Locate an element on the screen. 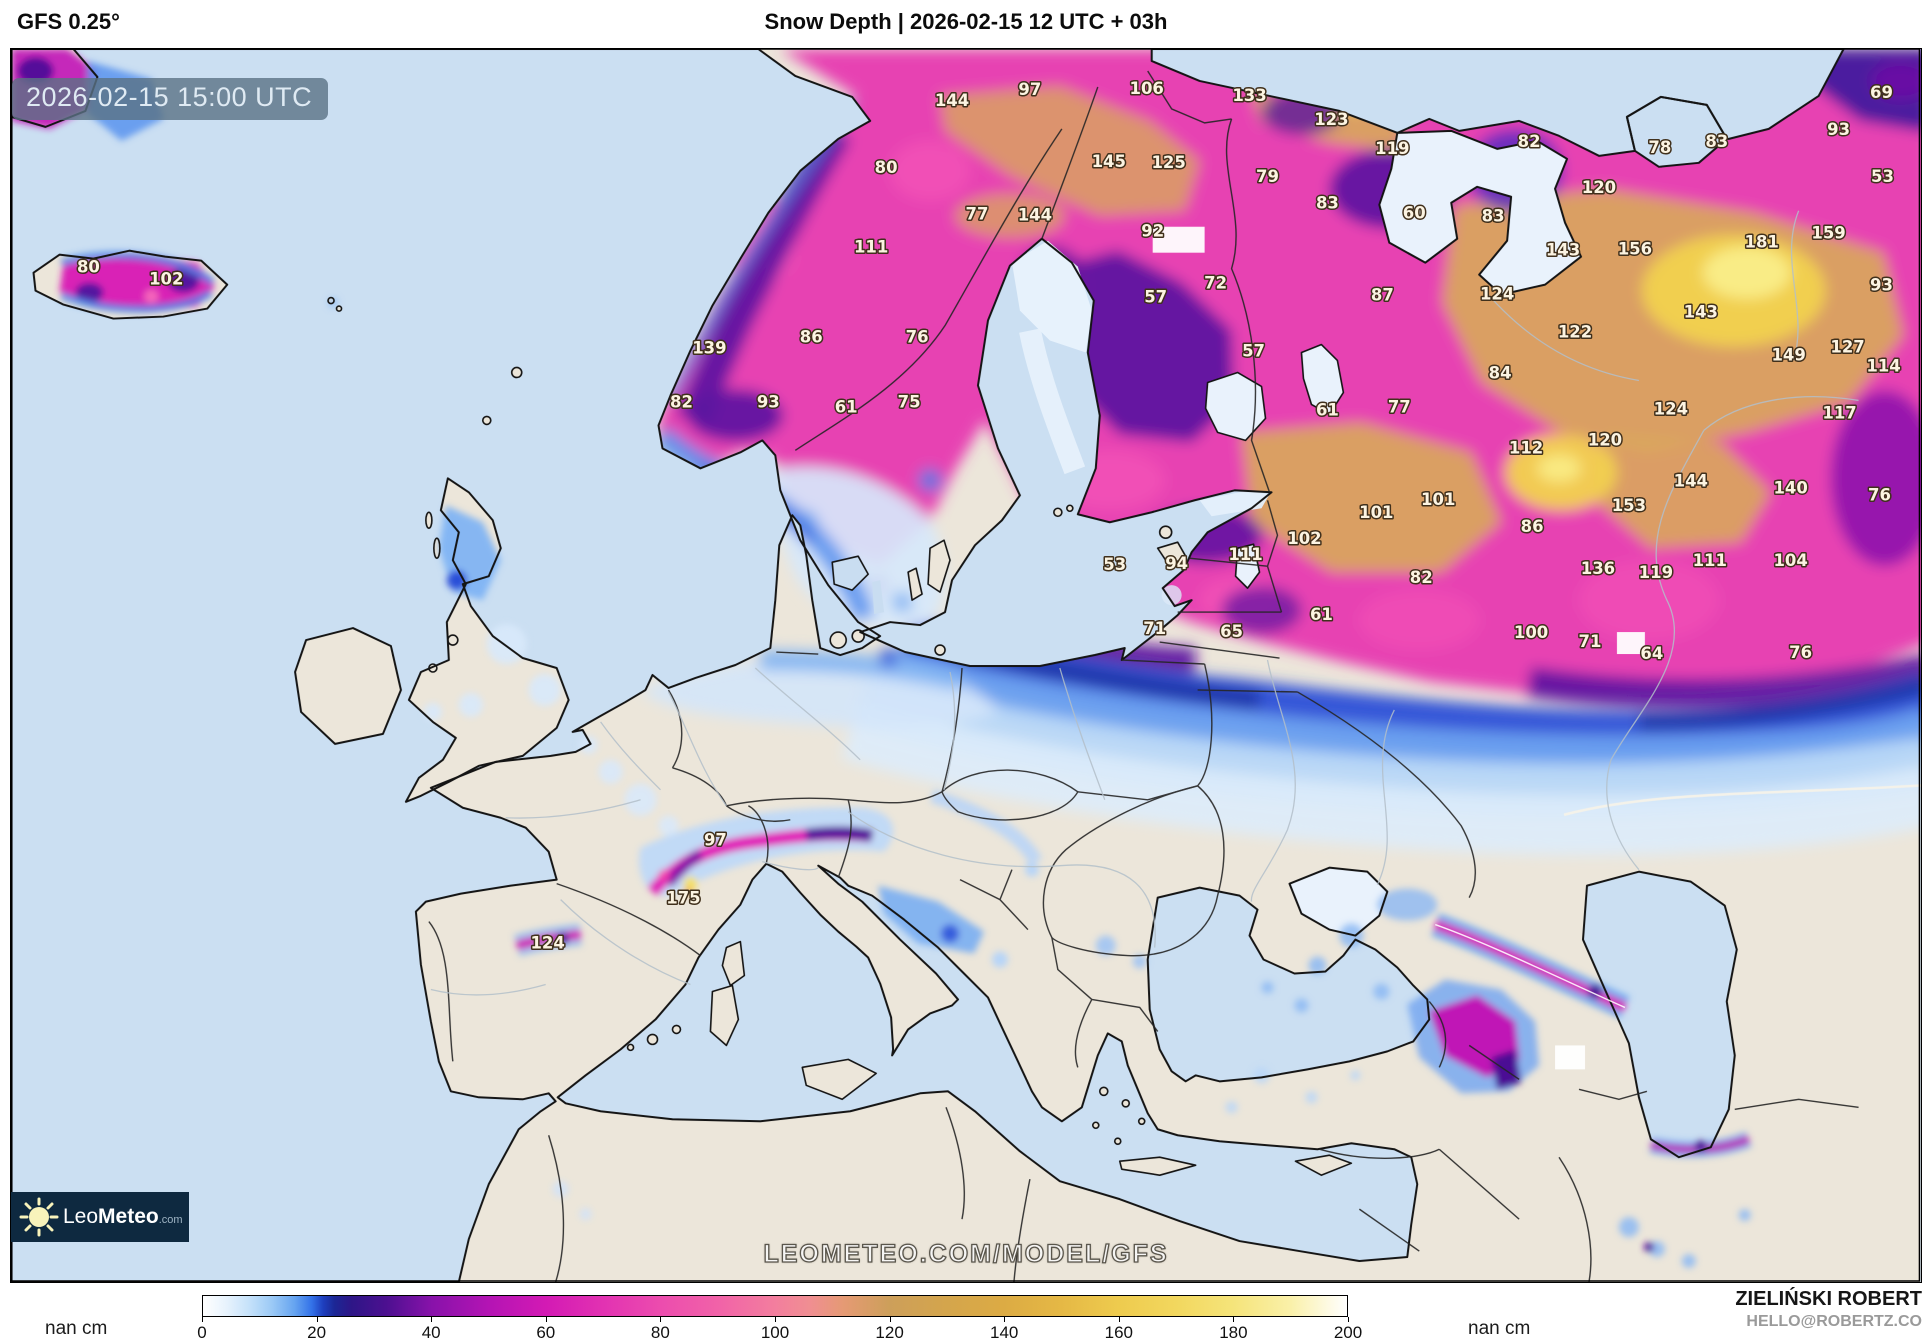 The image size is (1932, 1338). page-title: Snow Depth | 2026-02-15 12 UTC + 03h is located at coordinates (966, 21).